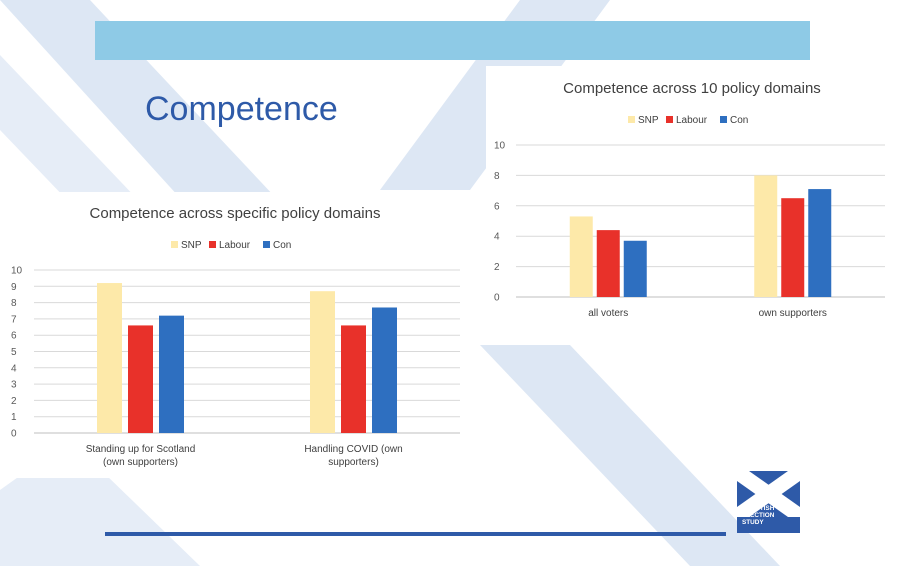  I want to click on footer-divider, so click(415, 534).